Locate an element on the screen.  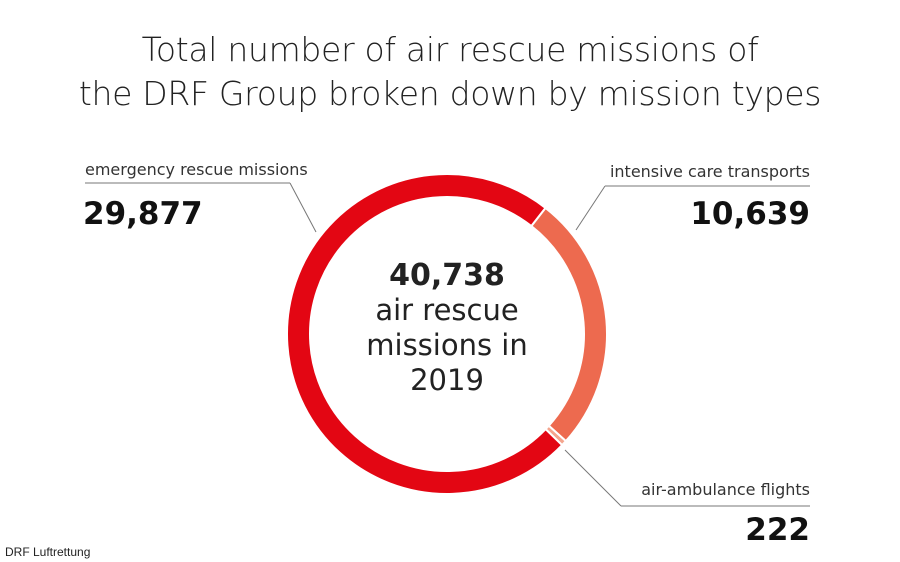
total-value: 40,738 is located at coordinates (447, 275).